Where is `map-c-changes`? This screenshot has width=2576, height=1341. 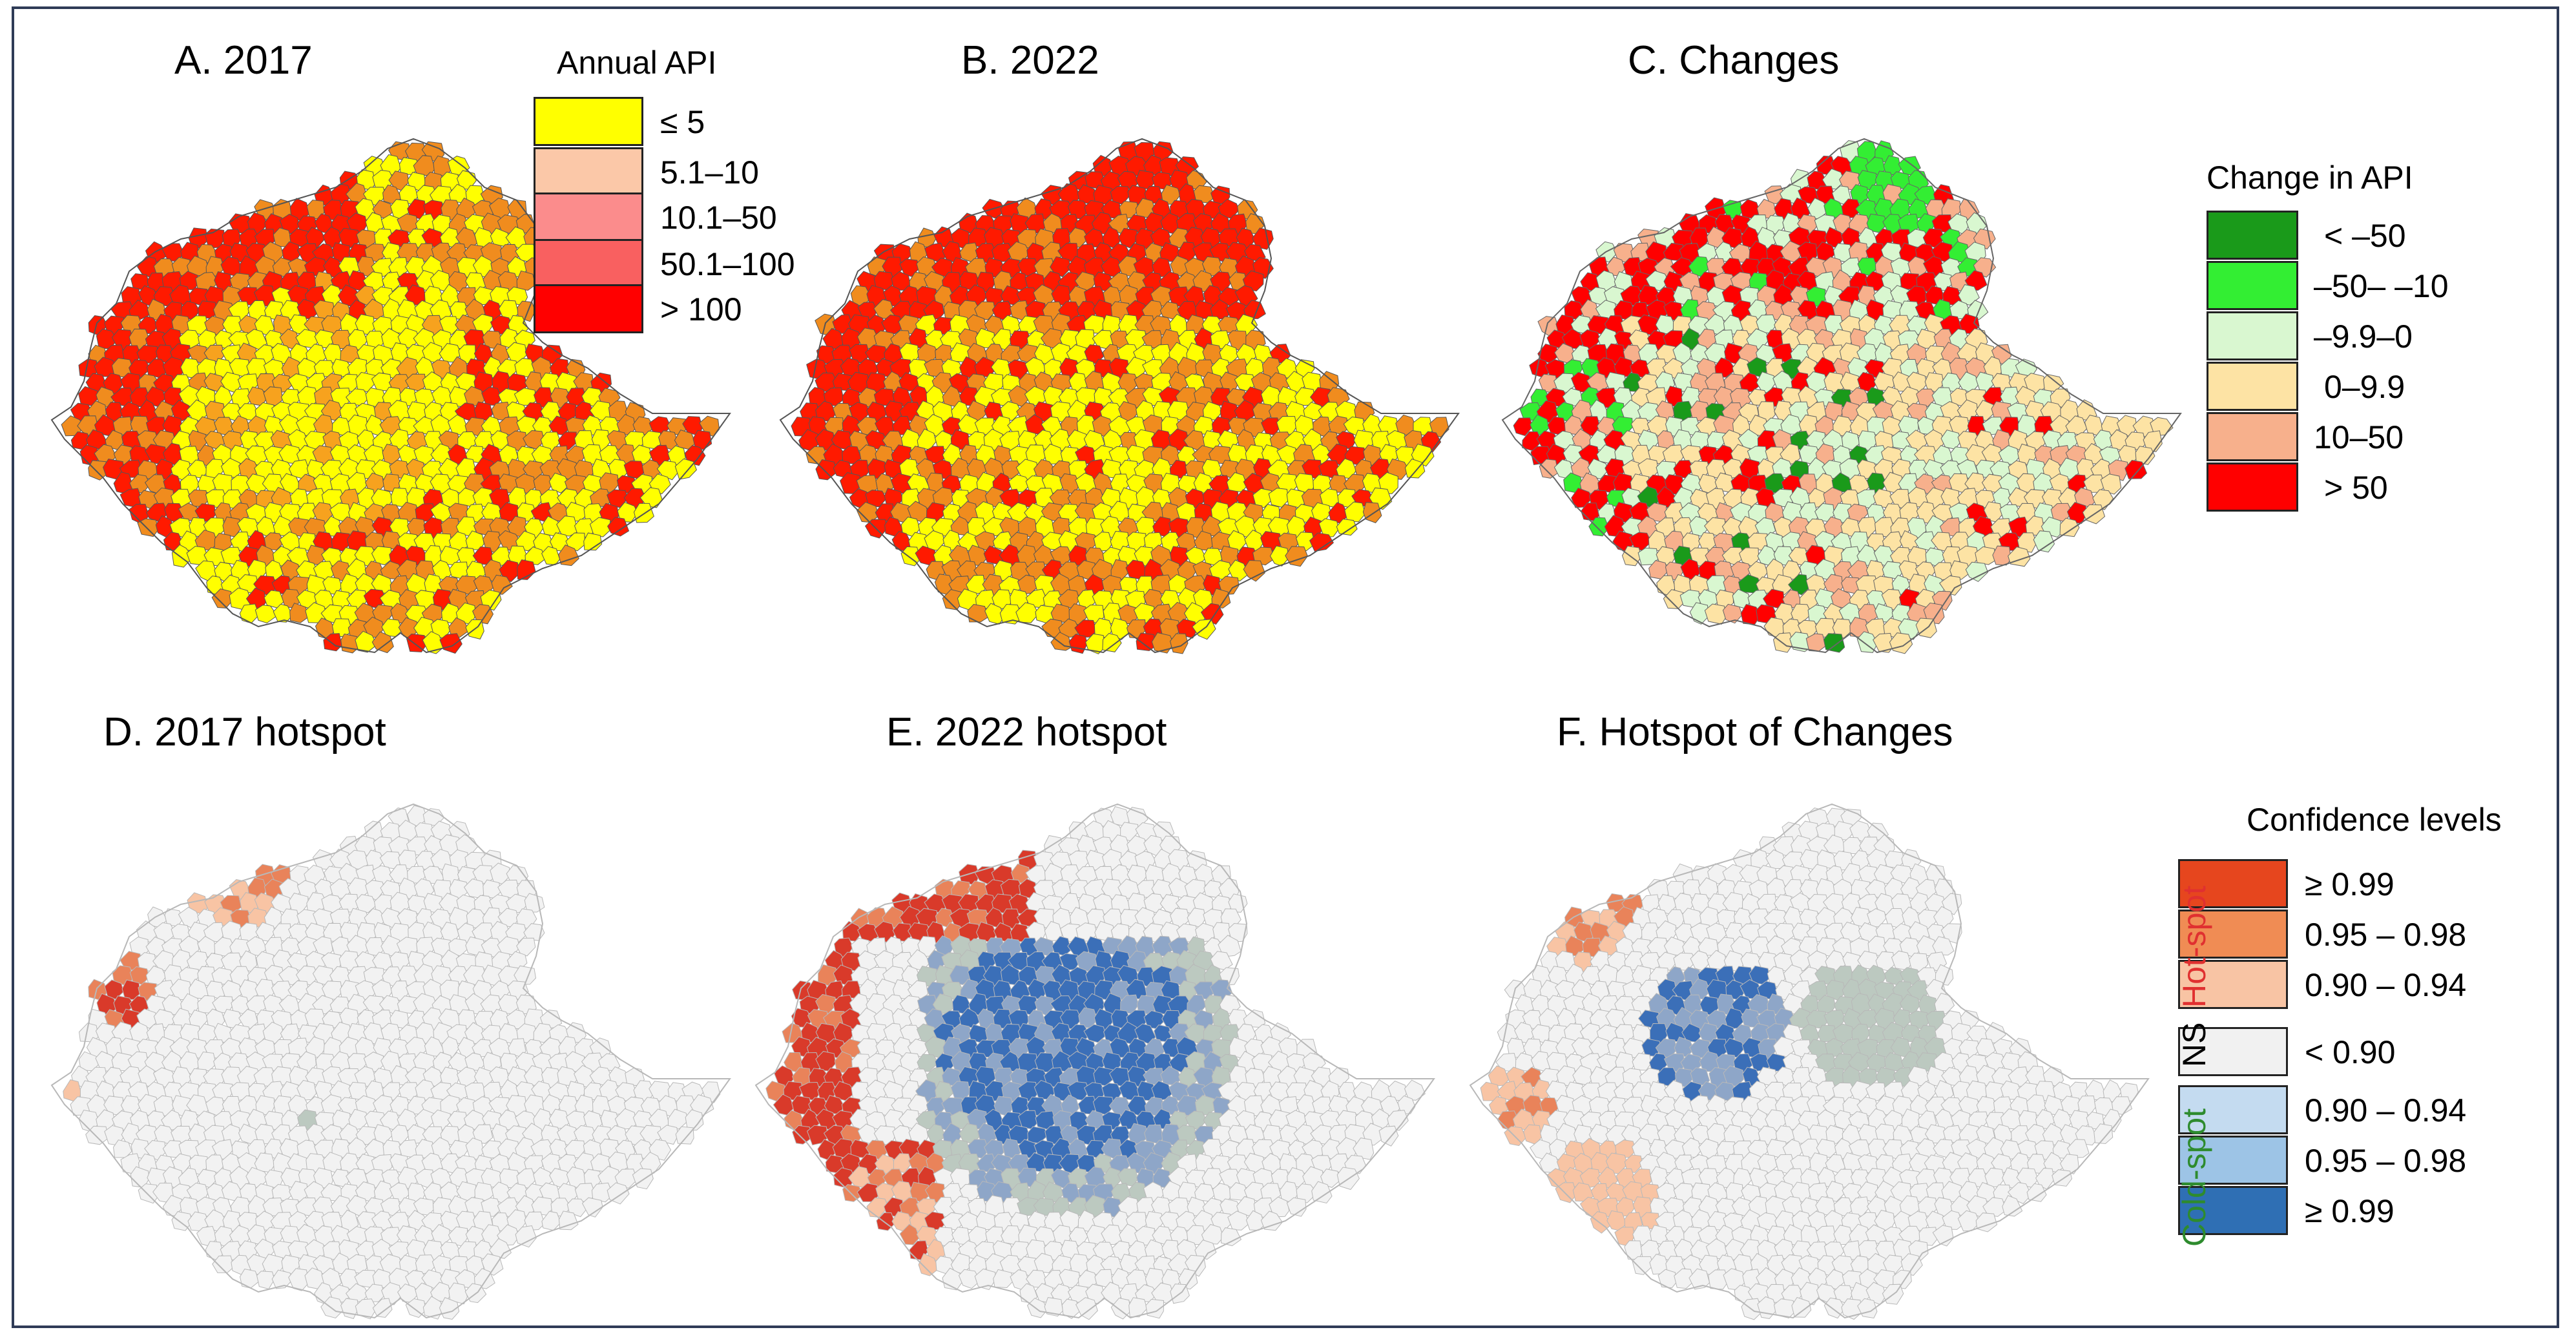
map-c-changes is located at coordinates (1841, 396).